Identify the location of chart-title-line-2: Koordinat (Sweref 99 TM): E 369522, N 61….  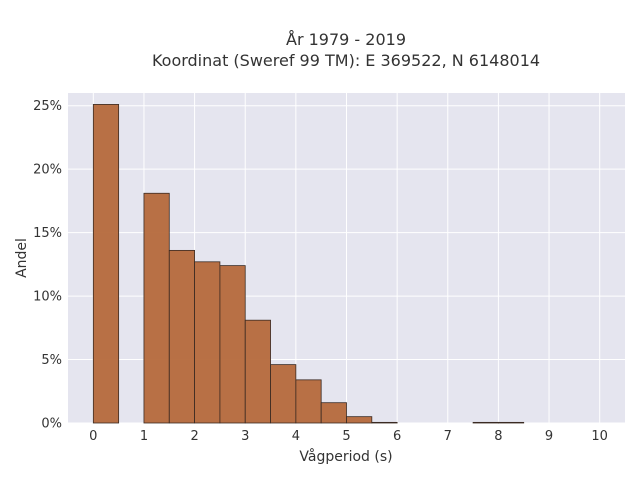
(346, 60).